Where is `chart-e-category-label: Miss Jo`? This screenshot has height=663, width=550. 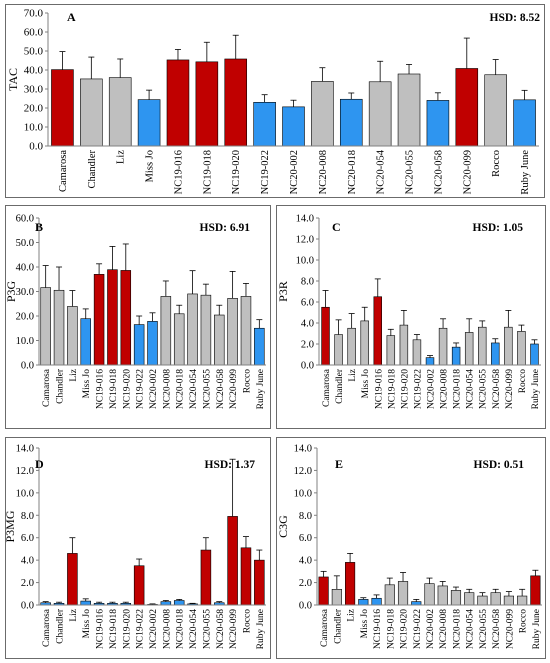 chart-e-category-label: Miss Jo is located at coordinates (365, 624).